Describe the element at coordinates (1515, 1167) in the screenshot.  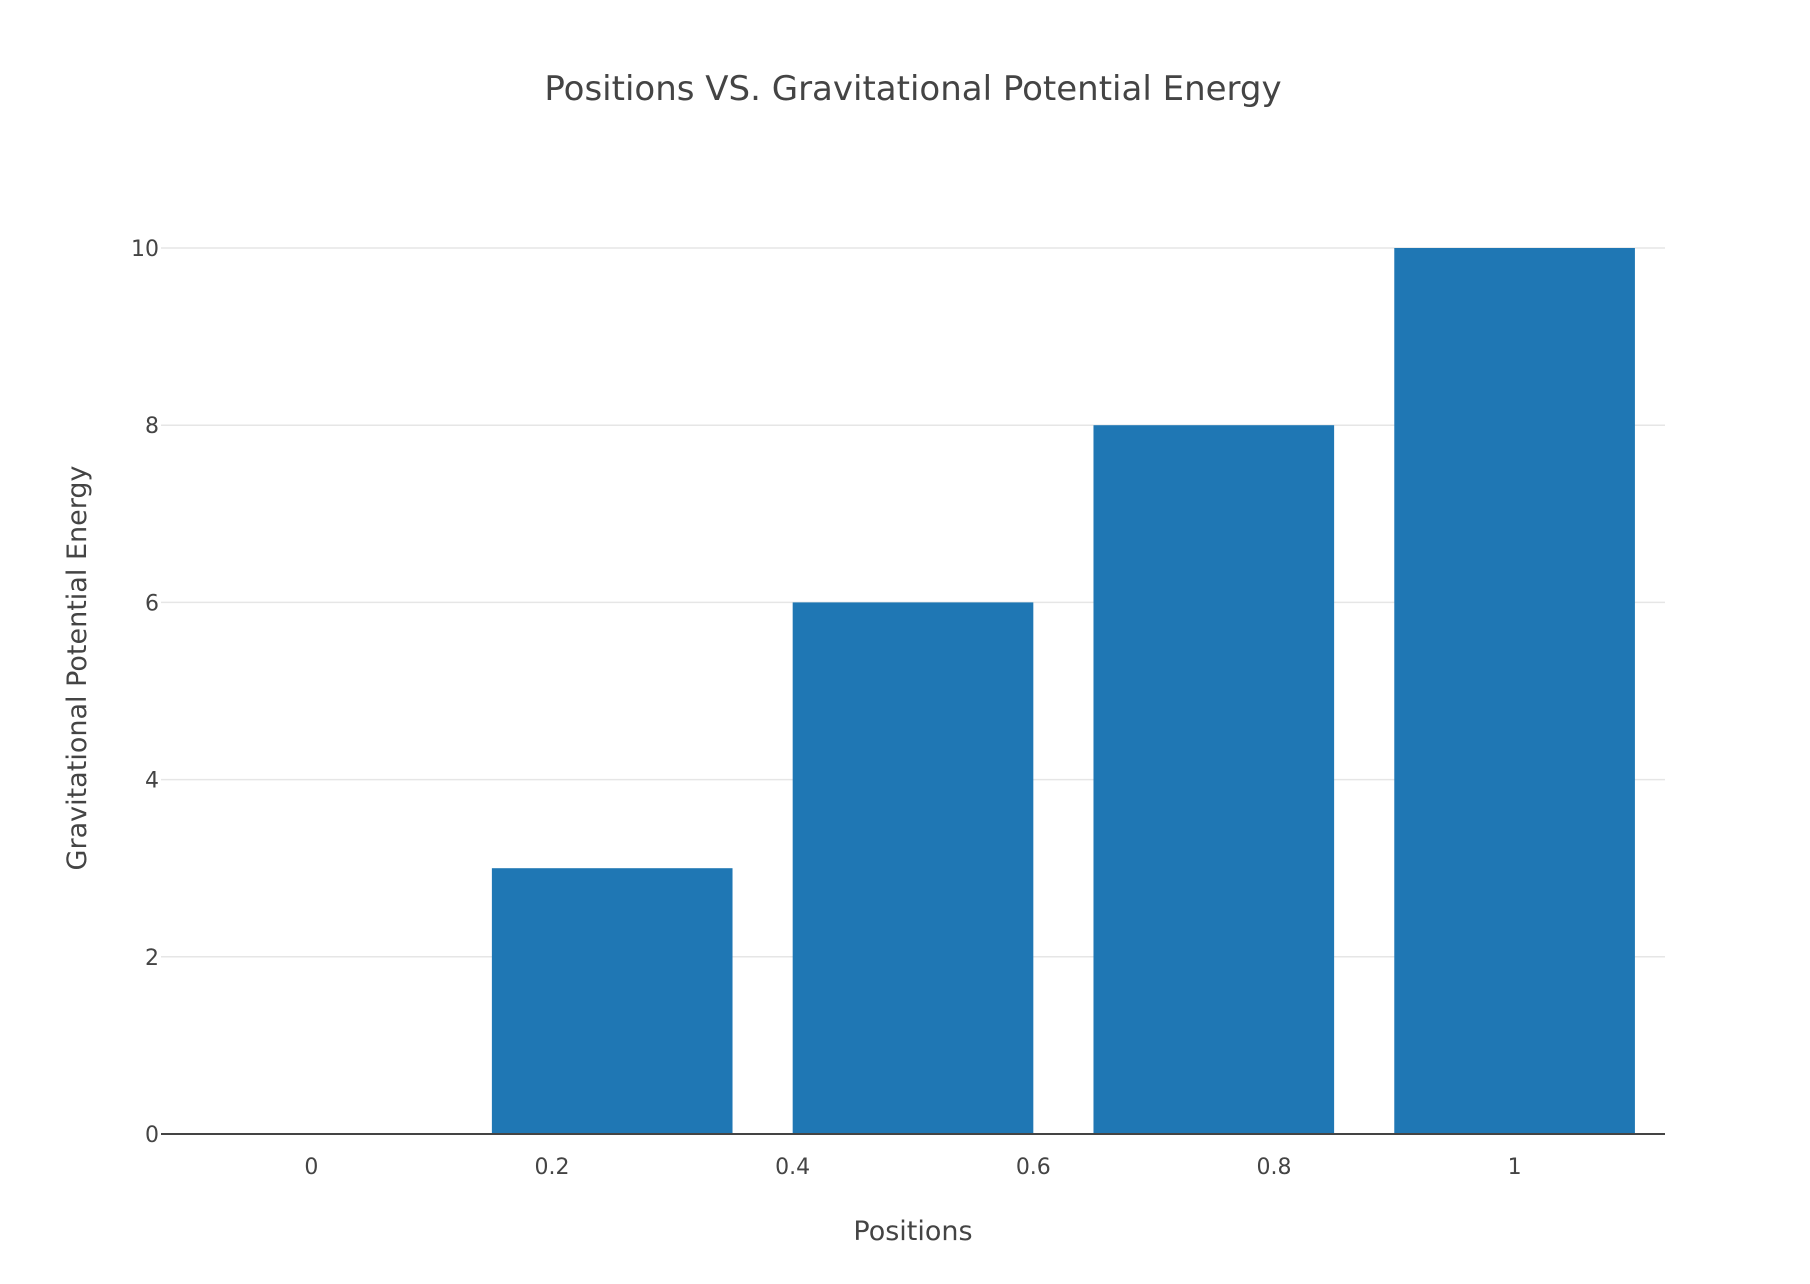
I see `x-tick-label: 1` at that location.